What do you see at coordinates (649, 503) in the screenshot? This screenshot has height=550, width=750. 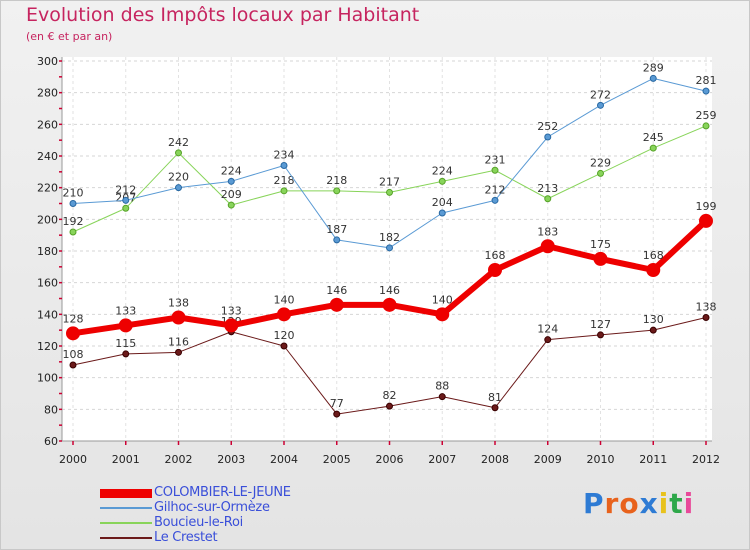 I see `logo-letter: x` at bounding box center [649, 503].